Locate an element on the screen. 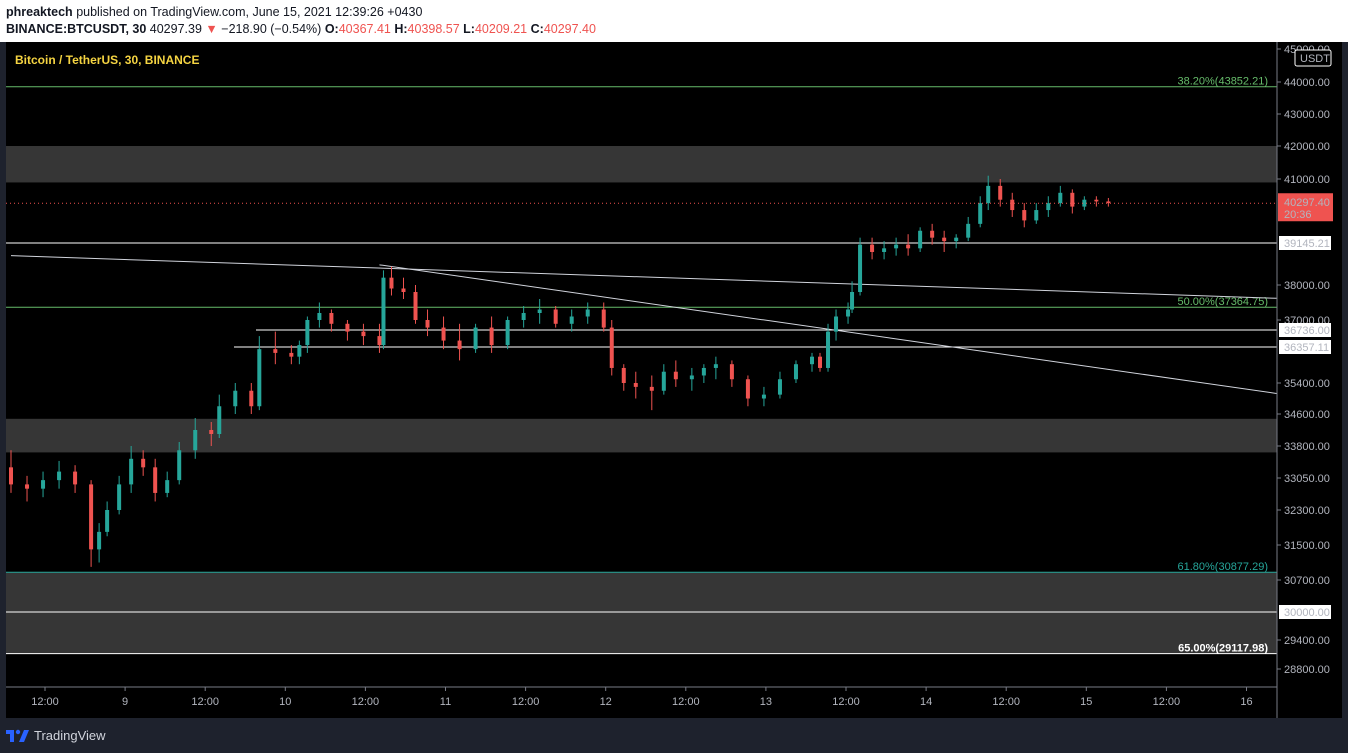 The image size is (1348, 753). price-tick-label: 36736.00 is located at coordinates (1307, 331).